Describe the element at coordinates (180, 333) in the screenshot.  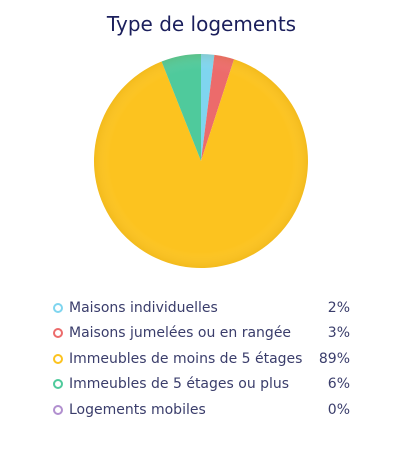
I see `legend-label: Maisons jumelées ou en rangée` at that location.